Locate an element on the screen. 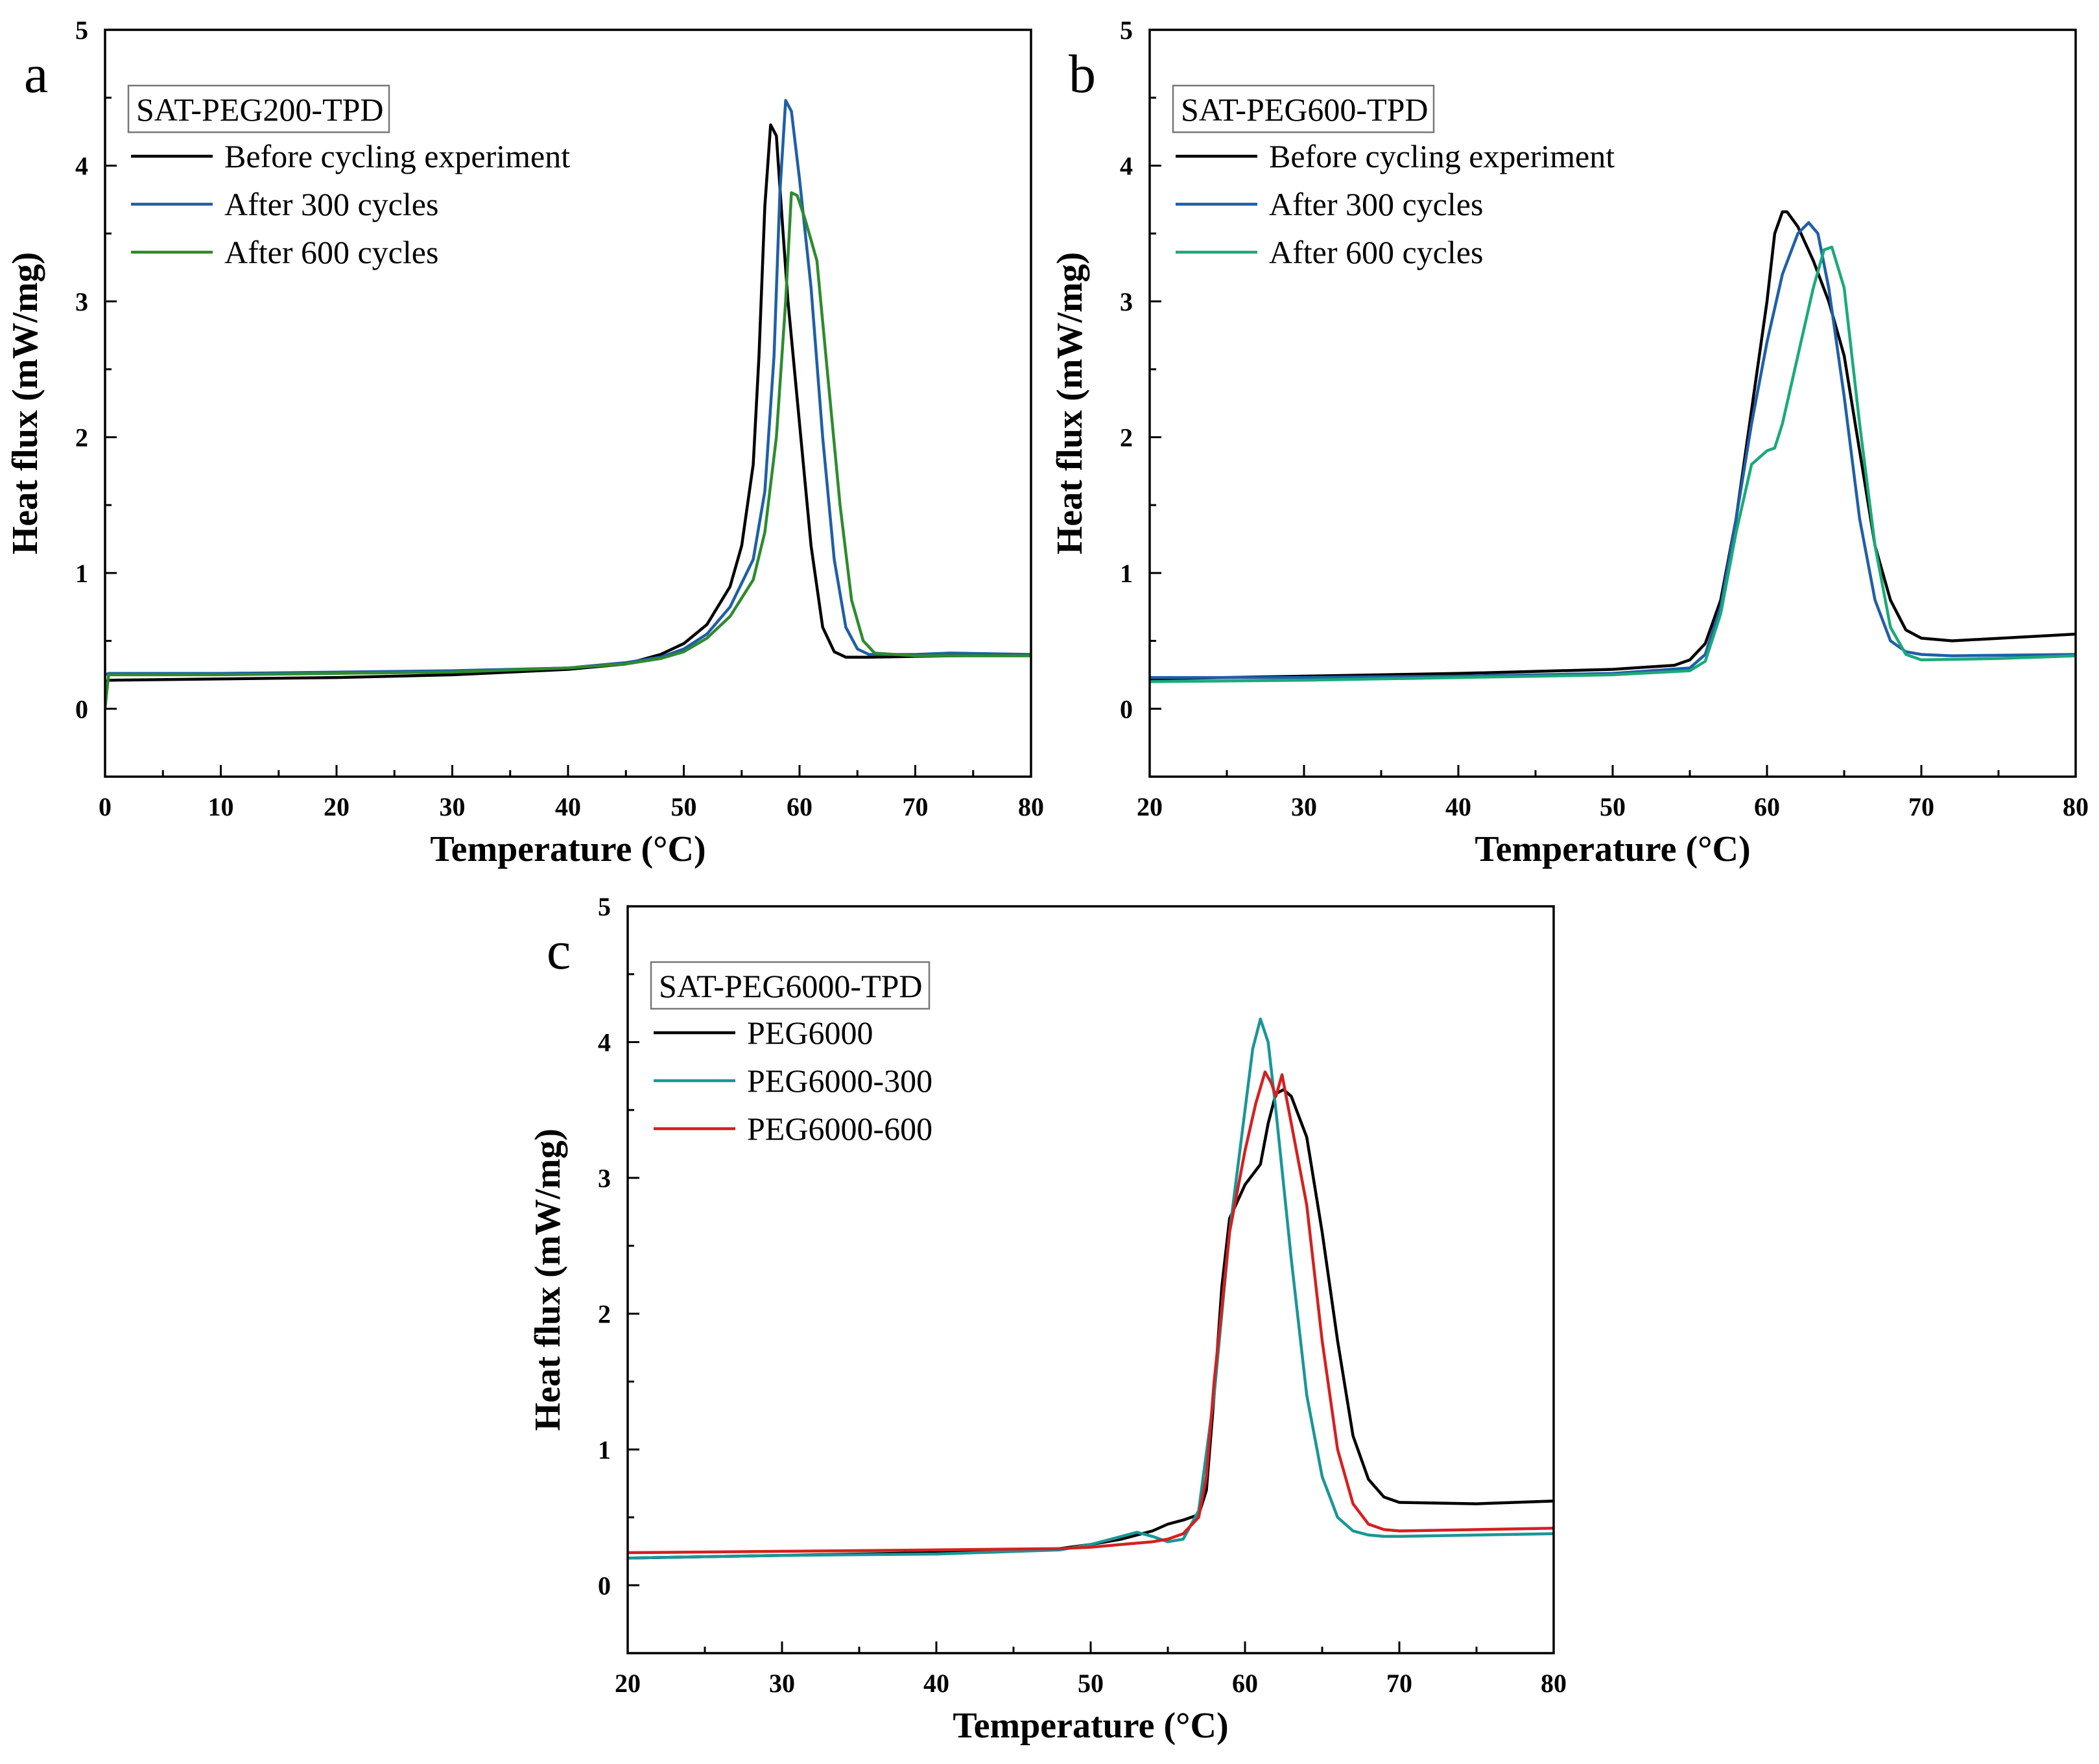 This screenshot has height=1764, width=2099. x-tick-label: 0 is located at coordinates (105, 807).